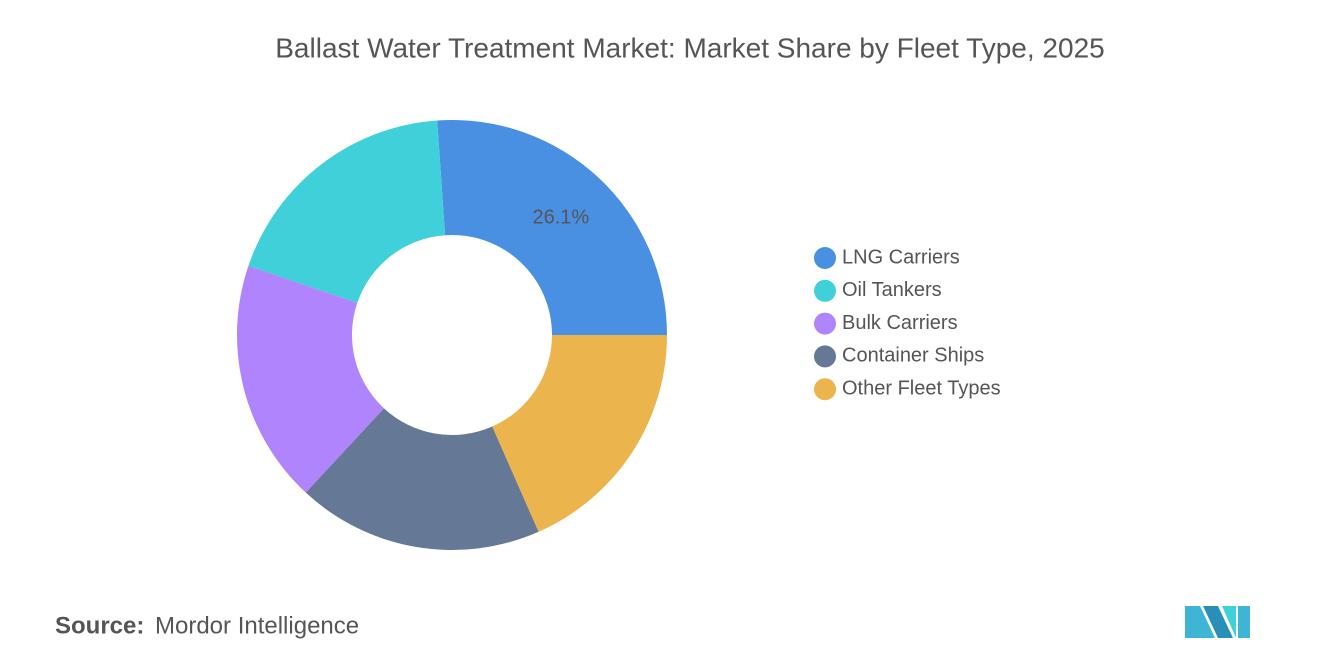 This screenshot has width=1320, height=665. What do you see at coordinates (901, 257) in the screenshot?
I see `legend-label: LNG Carriers` at bounding box center [901, 257].